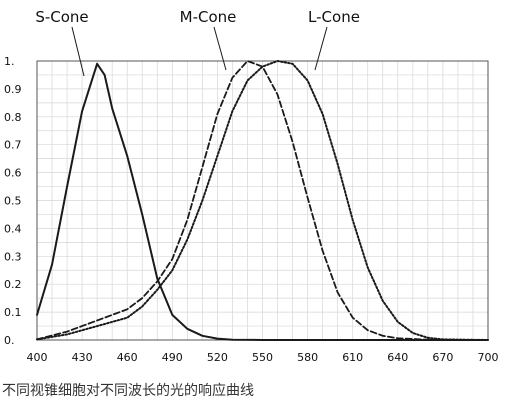 The width and height of the screenshot is (511, 408). Describe the element at coordinates (321, 48) in the screenshot. I see `l-cone-leader-line` at that location.